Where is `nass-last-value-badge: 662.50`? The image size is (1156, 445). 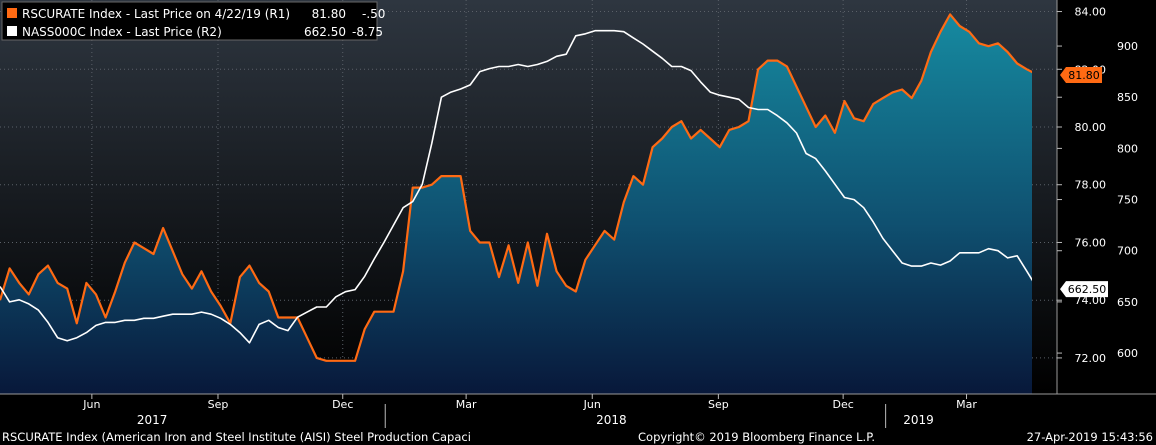
nass-last-value-badge: 662.50 is located at coordinates (1084, 289).